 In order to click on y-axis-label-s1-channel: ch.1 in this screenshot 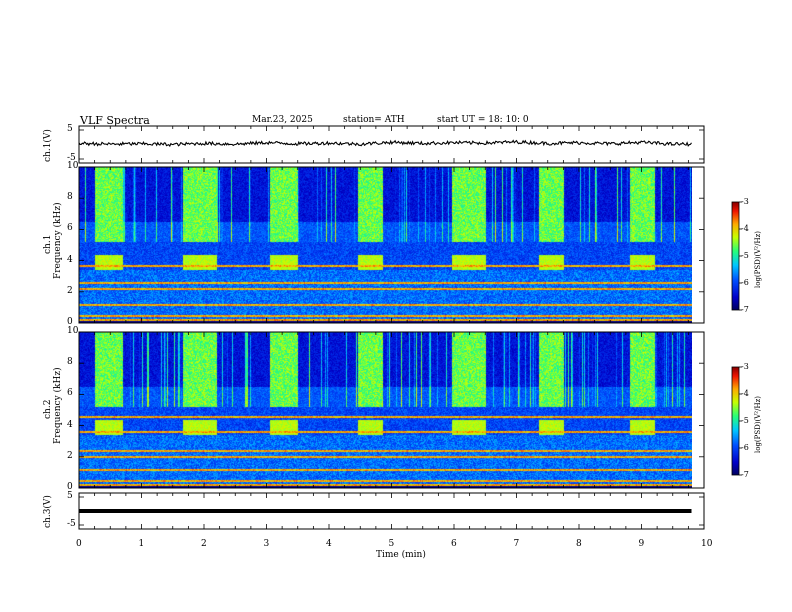, I will do `click(48, 244)`.